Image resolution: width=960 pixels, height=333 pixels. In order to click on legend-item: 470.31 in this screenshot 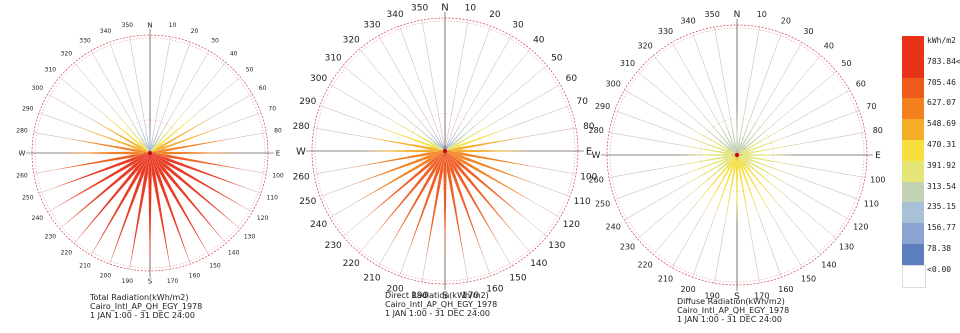, I will do `click(931, 150)`.